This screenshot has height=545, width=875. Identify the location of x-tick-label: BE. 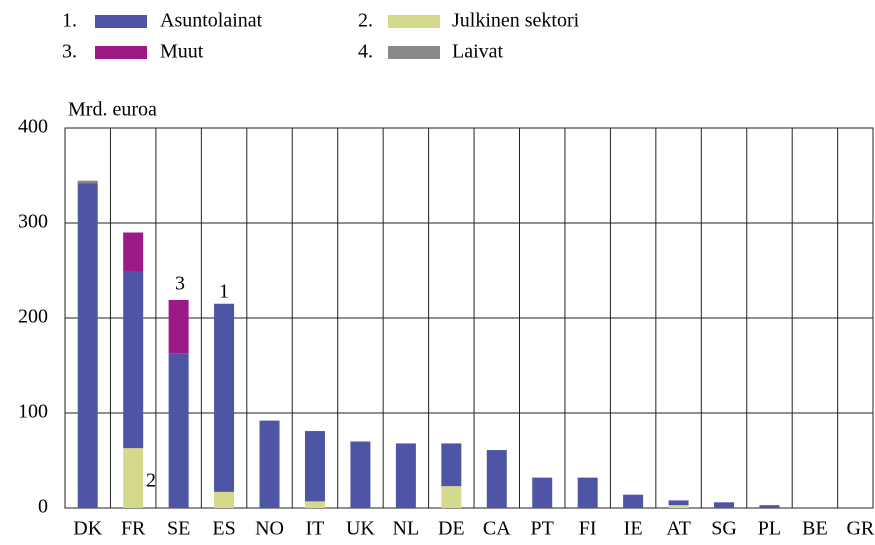
(815, 529).